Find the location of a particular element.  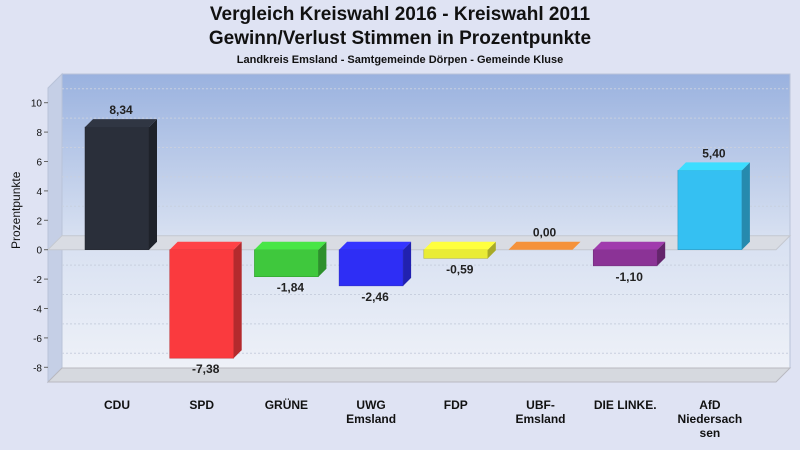

y-tick-label: 4 is located at coordinates (39, 192).